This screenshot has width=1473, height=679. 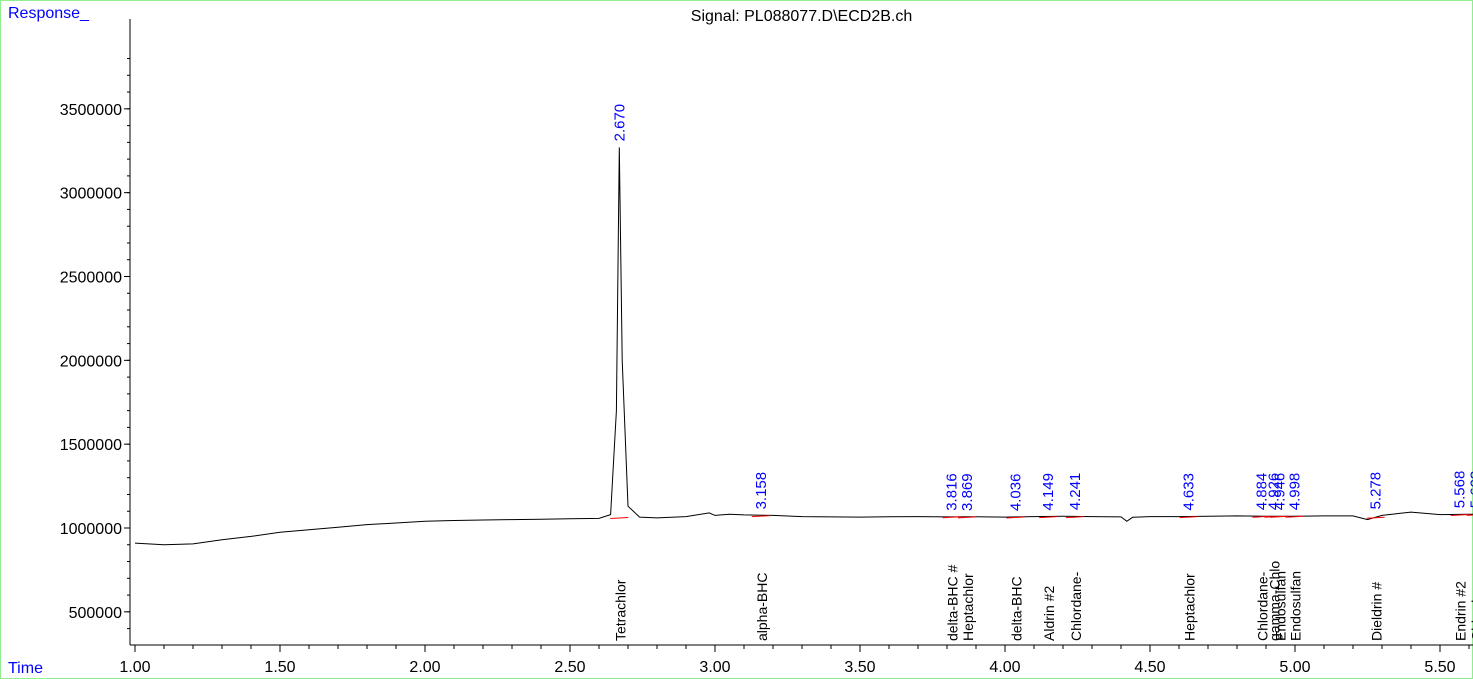 What do you see at coordinates (714, 667) in the screenshot?
I see `x-tick-label: 3.00` at bounding box center [714, 667].